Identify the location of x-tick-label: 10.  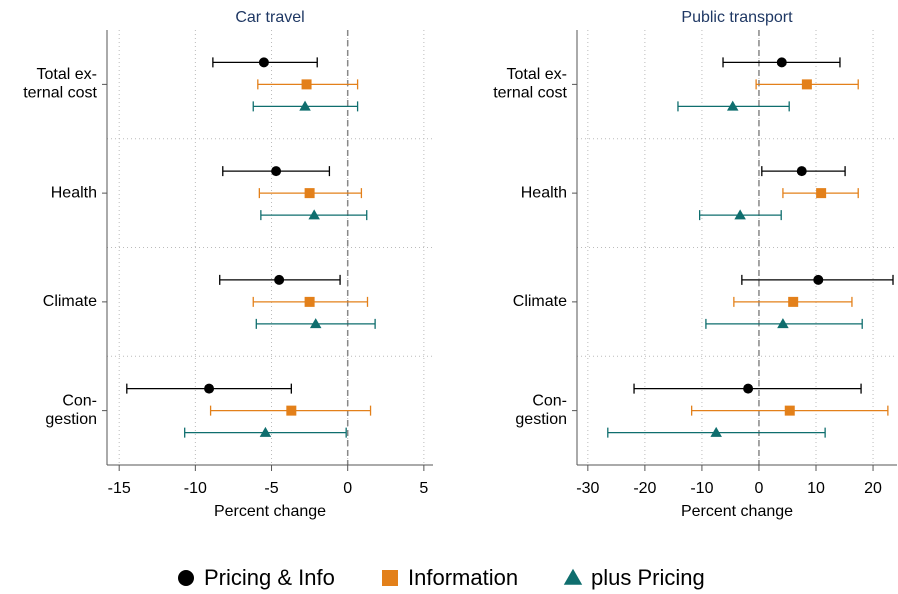
(816, 488).